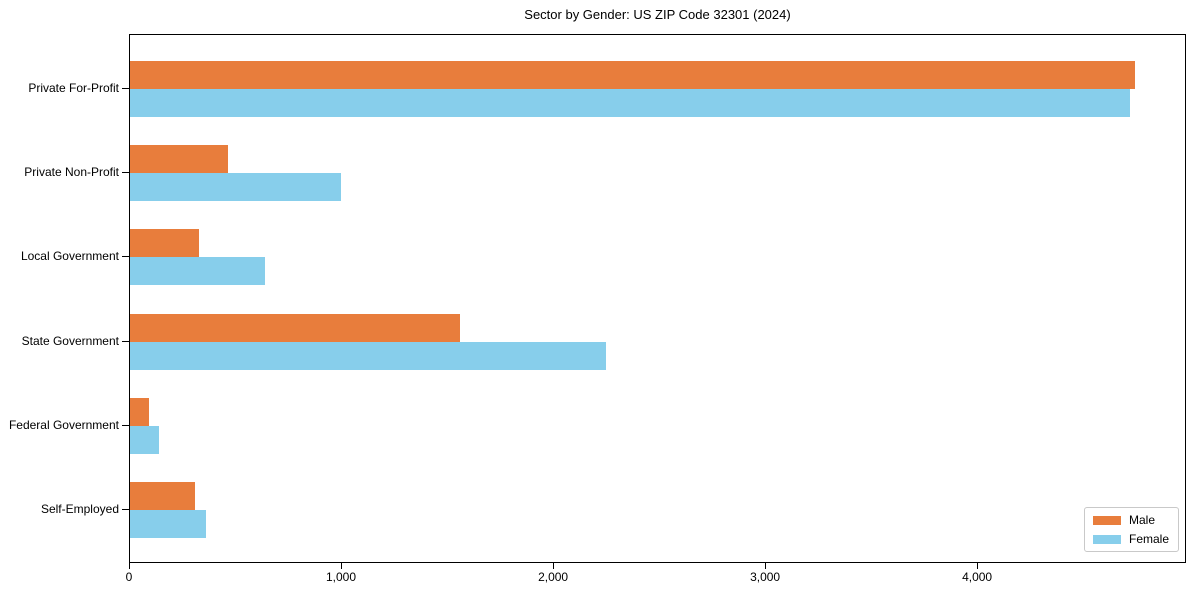 Image resolution: width=1200 pixels, height=600 pixels. Describe the element at coordinates (341, 577) in the screenshot. I see `x-tick-label-1-000: 1,000` at that location.